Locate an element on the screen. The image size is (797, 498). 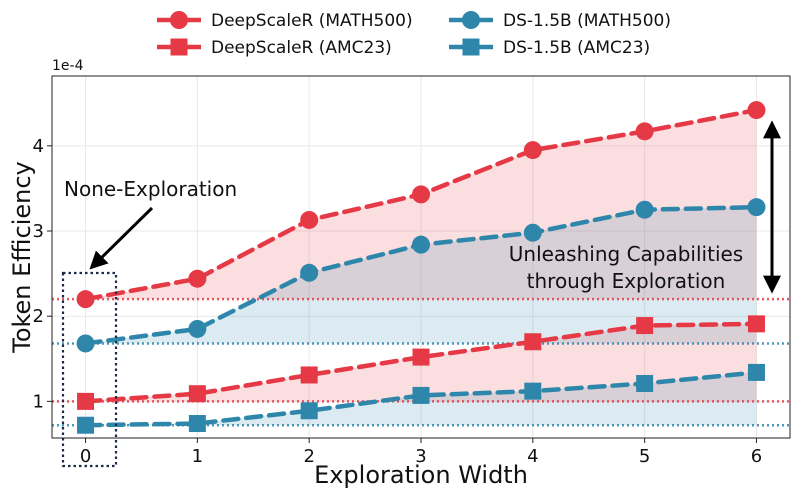
unleashing-label-line2: through Exploration is located at coordinates (626, 281).